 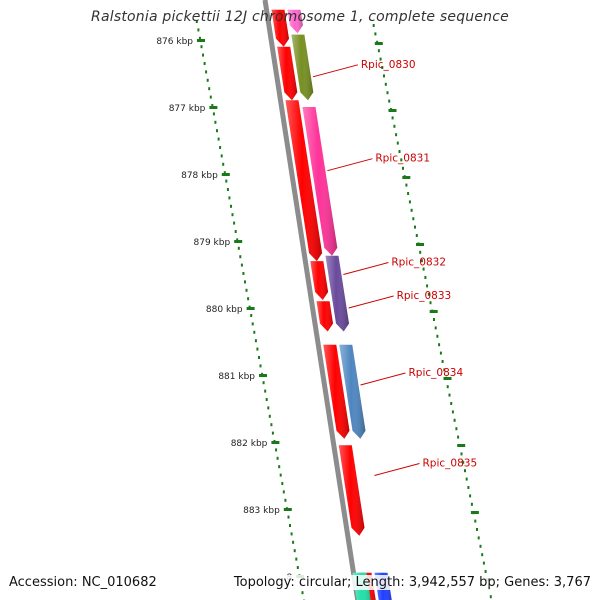 What do you see at coordinates (199, 176) in the screenshot?
I see `tick-label: 878 kbp` at bounding box center [199, 176].